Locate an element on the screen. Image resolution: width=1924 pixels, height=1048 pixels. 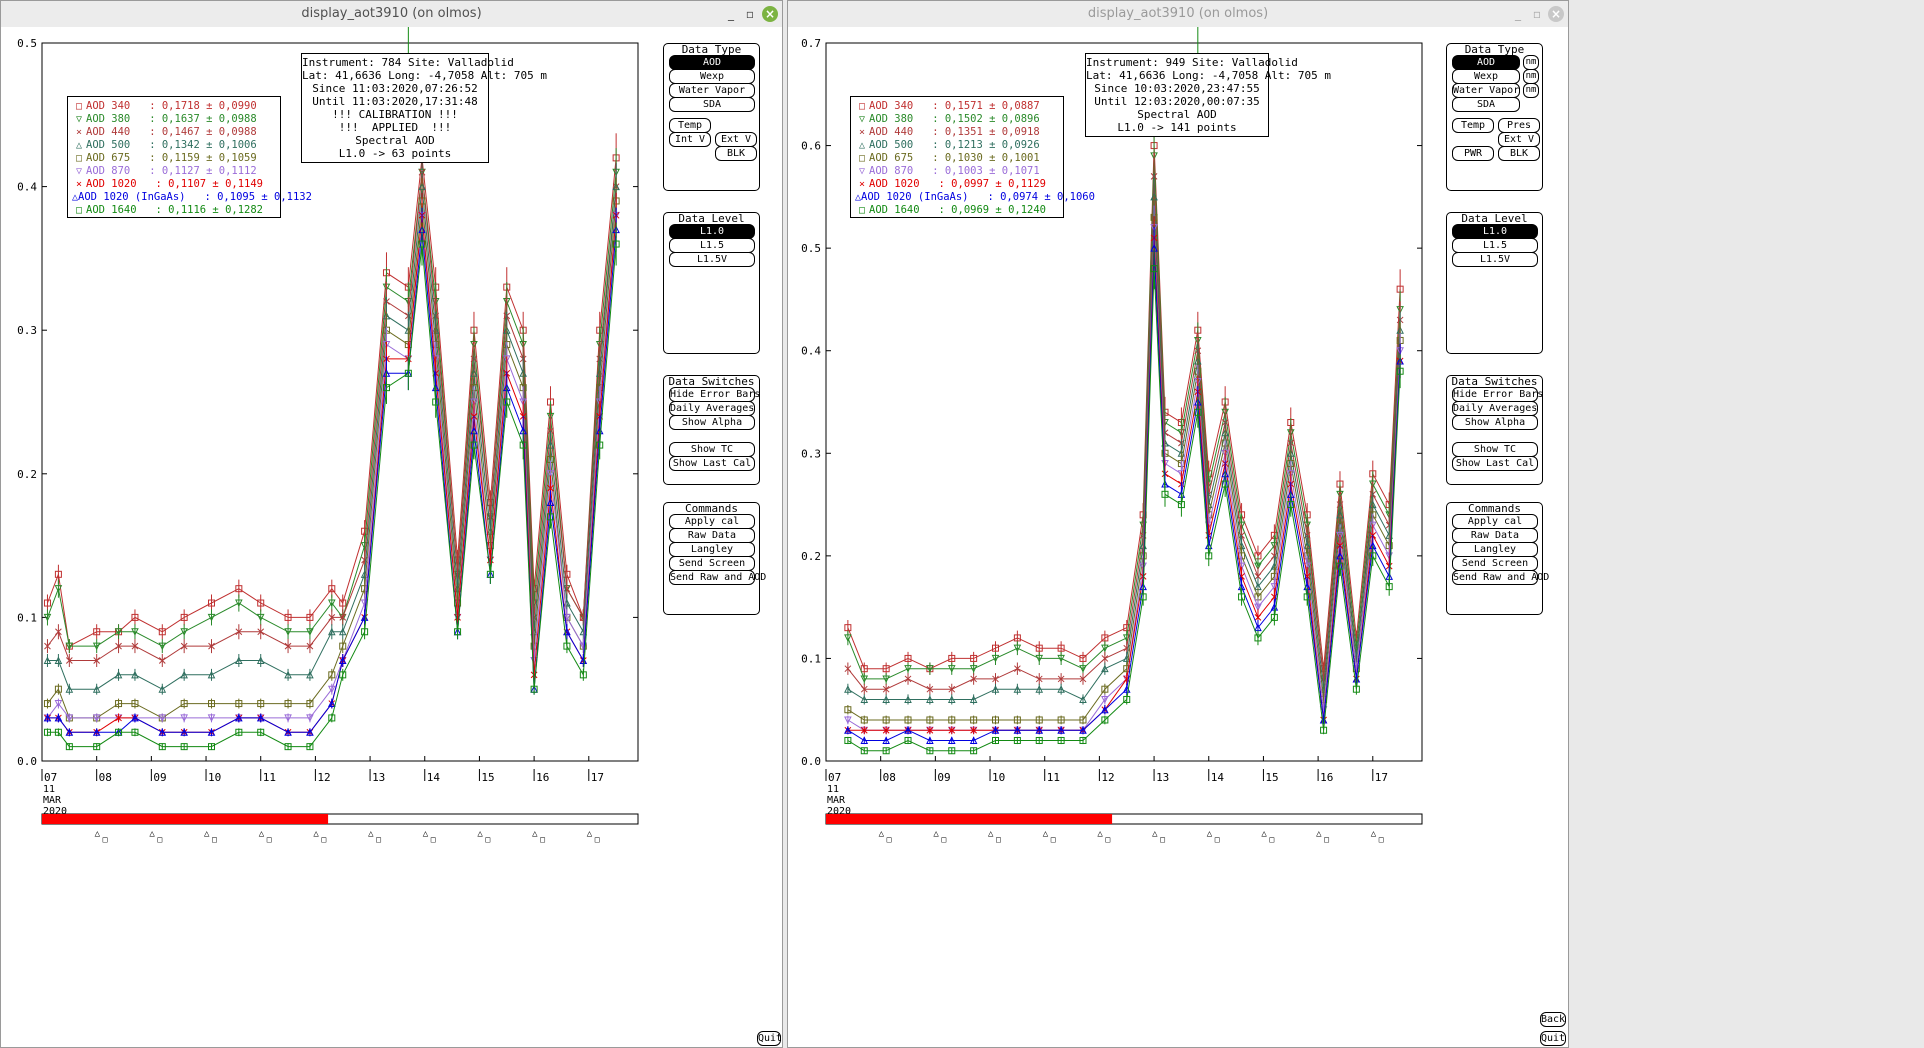
timeline-triangle-marker: △ is located at coordinates (207, 834).